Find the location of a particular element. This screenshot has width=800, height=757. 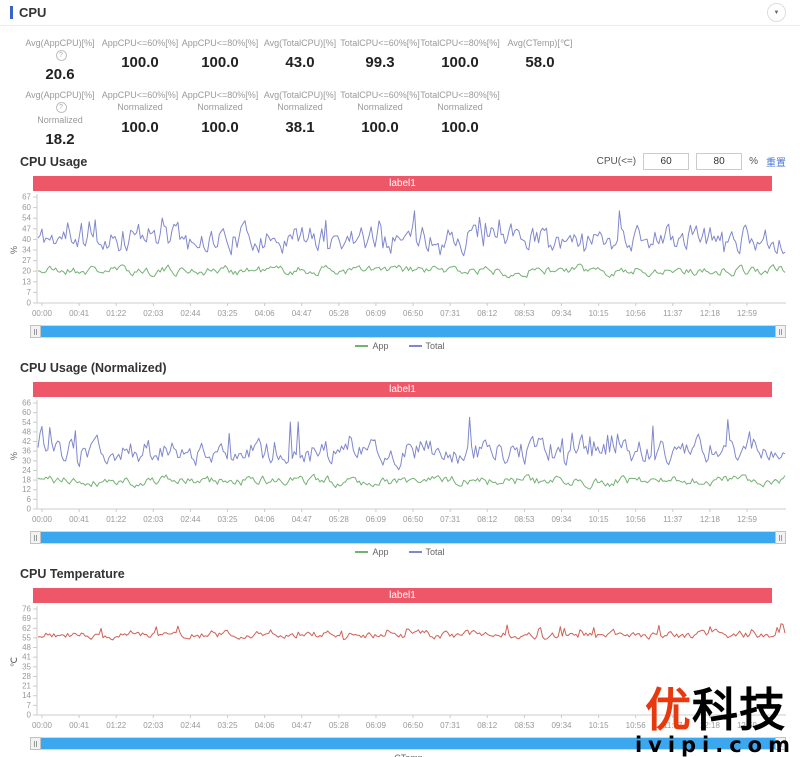

stat-r2-col-0: Avg(AppCPU)[%]? Normalized 18.2 is located at coordinates (60, 118).